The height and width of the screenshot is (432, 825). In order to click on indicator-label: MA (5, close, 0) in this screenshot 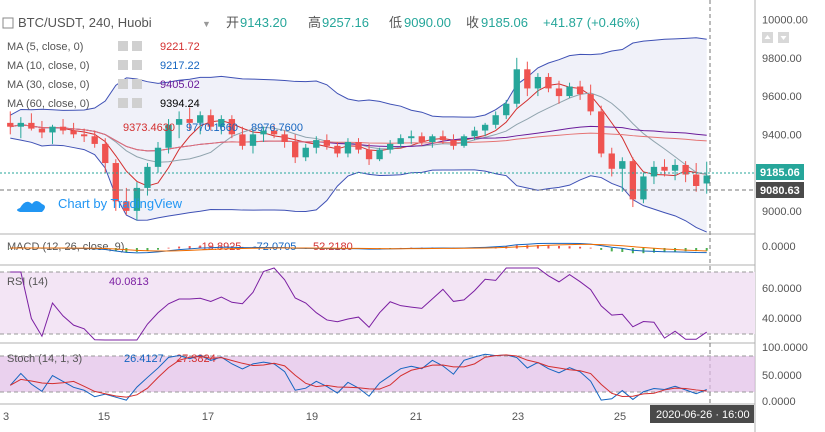, I will do `click(45, 47)`.